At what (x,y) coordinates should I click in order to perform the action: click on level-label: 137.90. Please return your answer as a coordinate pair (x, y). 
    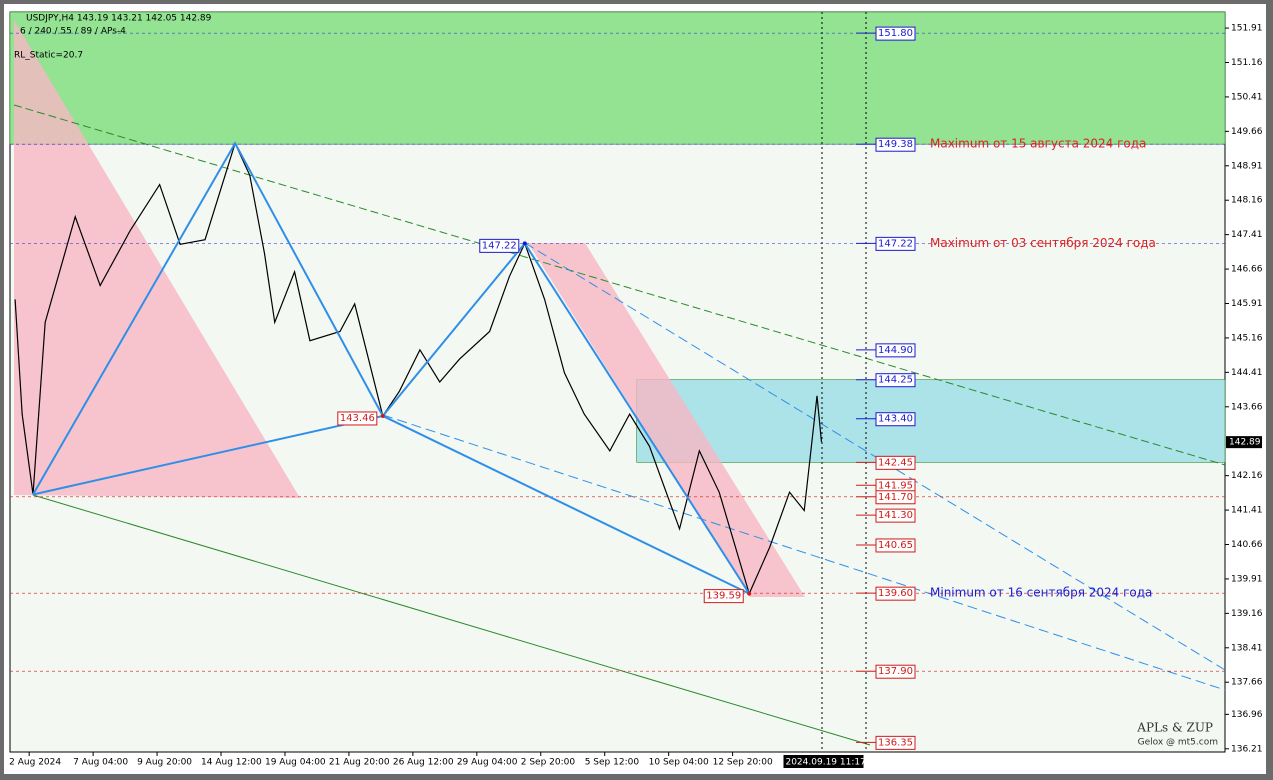
    Looking at the image, I should click on (895, 671).